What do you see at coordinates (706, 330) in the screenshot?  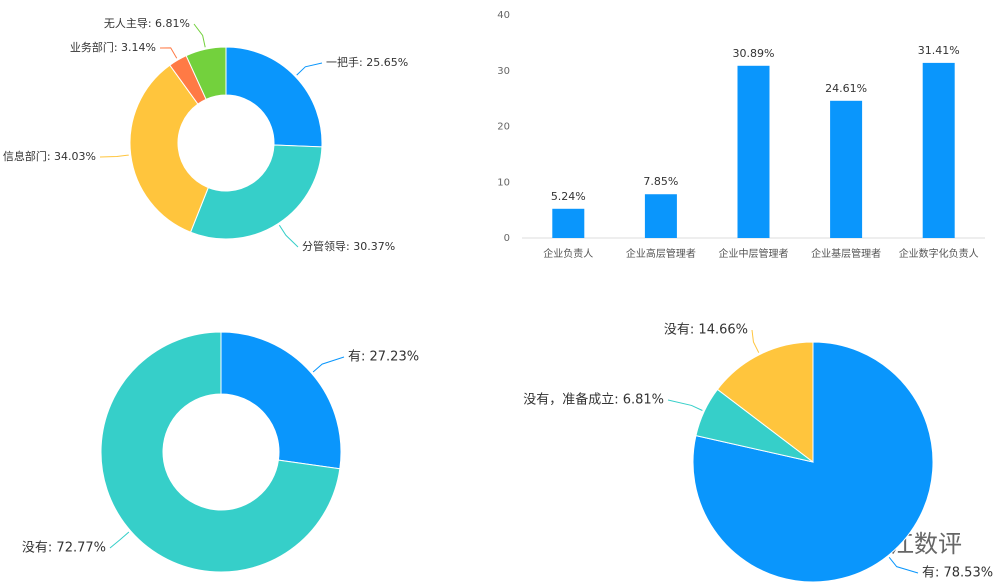 I see `slice-label: 没有: 14.66%` at bounding box center [706, 330].